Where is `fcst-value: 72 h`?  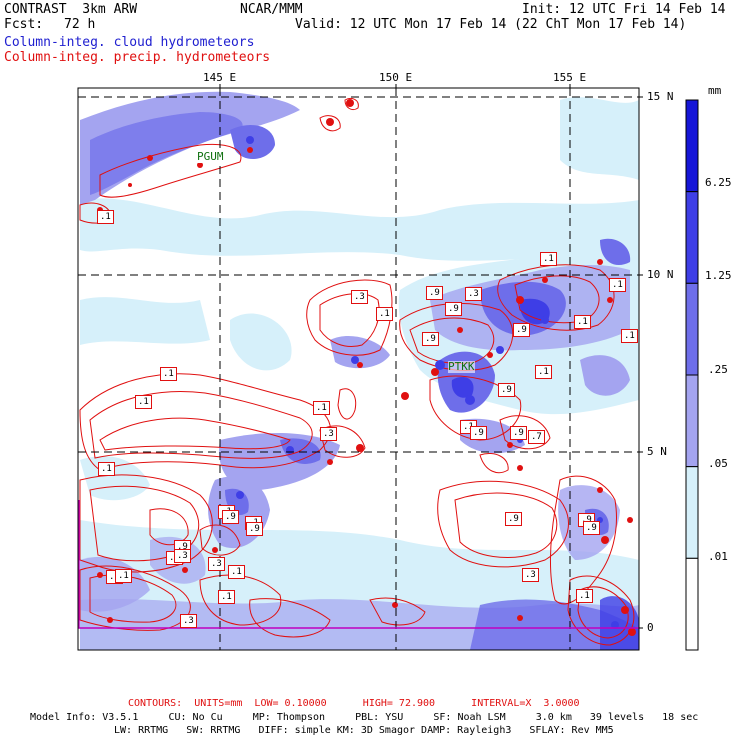 fcst-value: 72 h is located at coordinates (80, 24).